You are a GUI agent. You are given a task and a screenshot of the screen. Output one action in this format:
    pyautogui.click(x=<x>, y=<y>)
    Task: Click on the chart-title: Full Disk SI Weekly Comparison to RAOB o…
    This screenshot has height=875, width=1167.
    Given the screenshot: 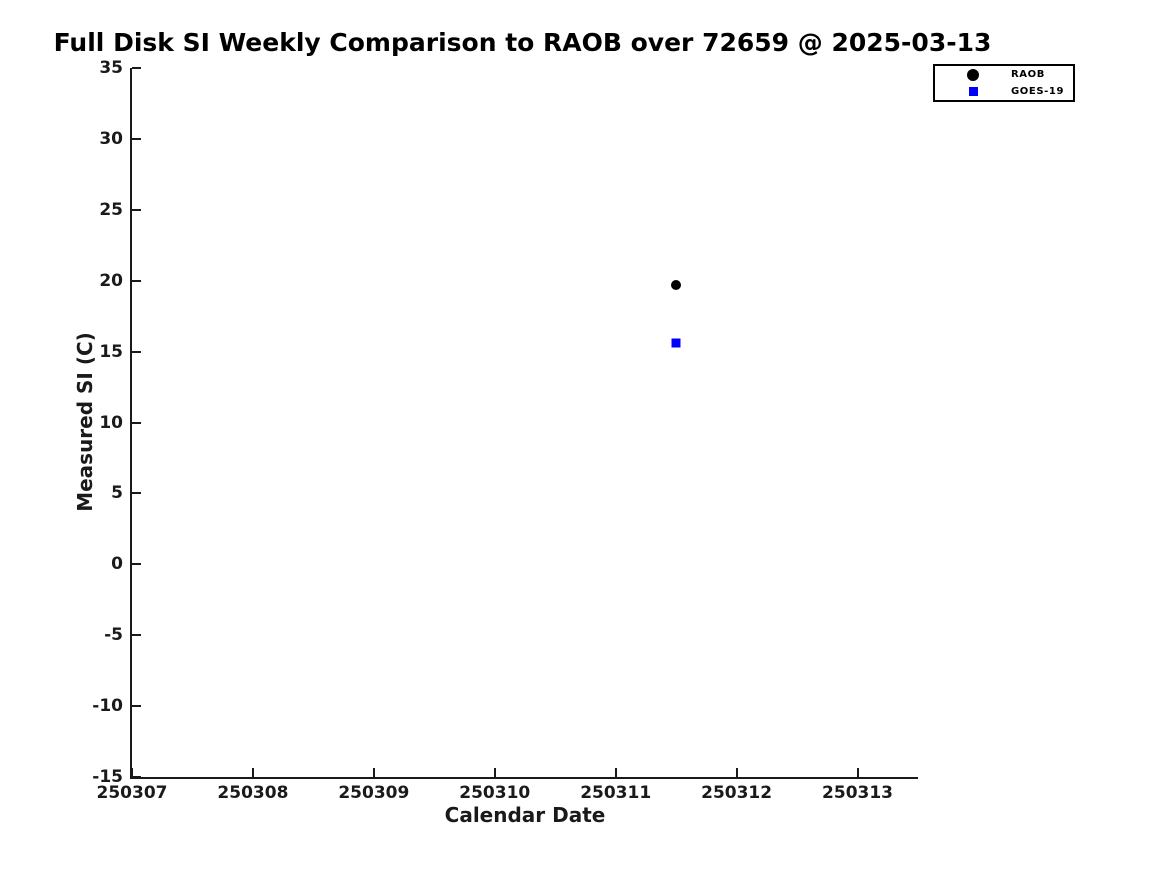 What is the action you would take?
    pyautogui.click(x=522, y=42)
    